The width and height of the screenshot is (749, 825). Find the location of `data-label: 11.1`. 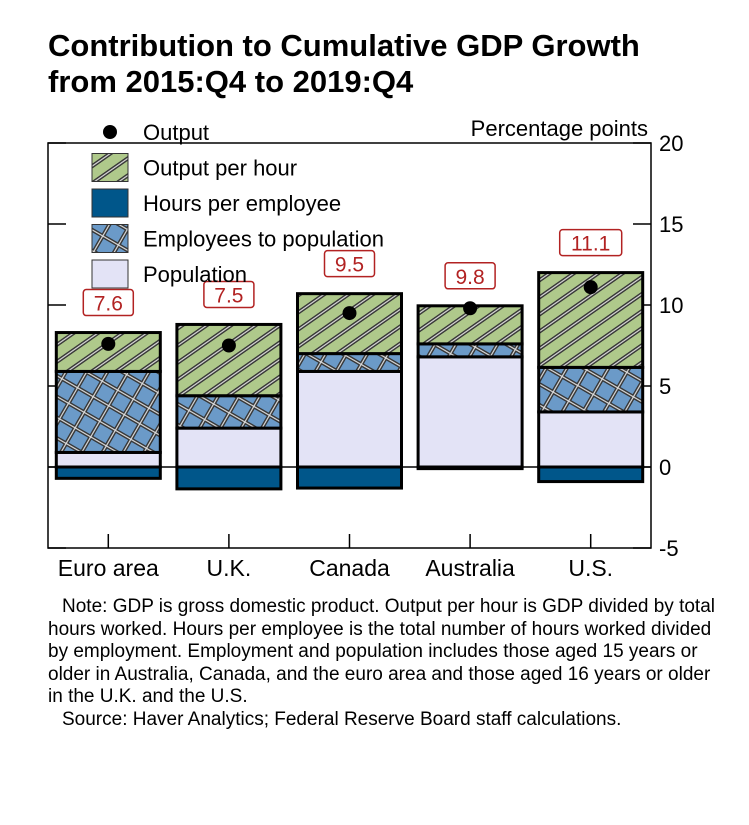

data-label: 11.1 is located at coordinates (590, 244).